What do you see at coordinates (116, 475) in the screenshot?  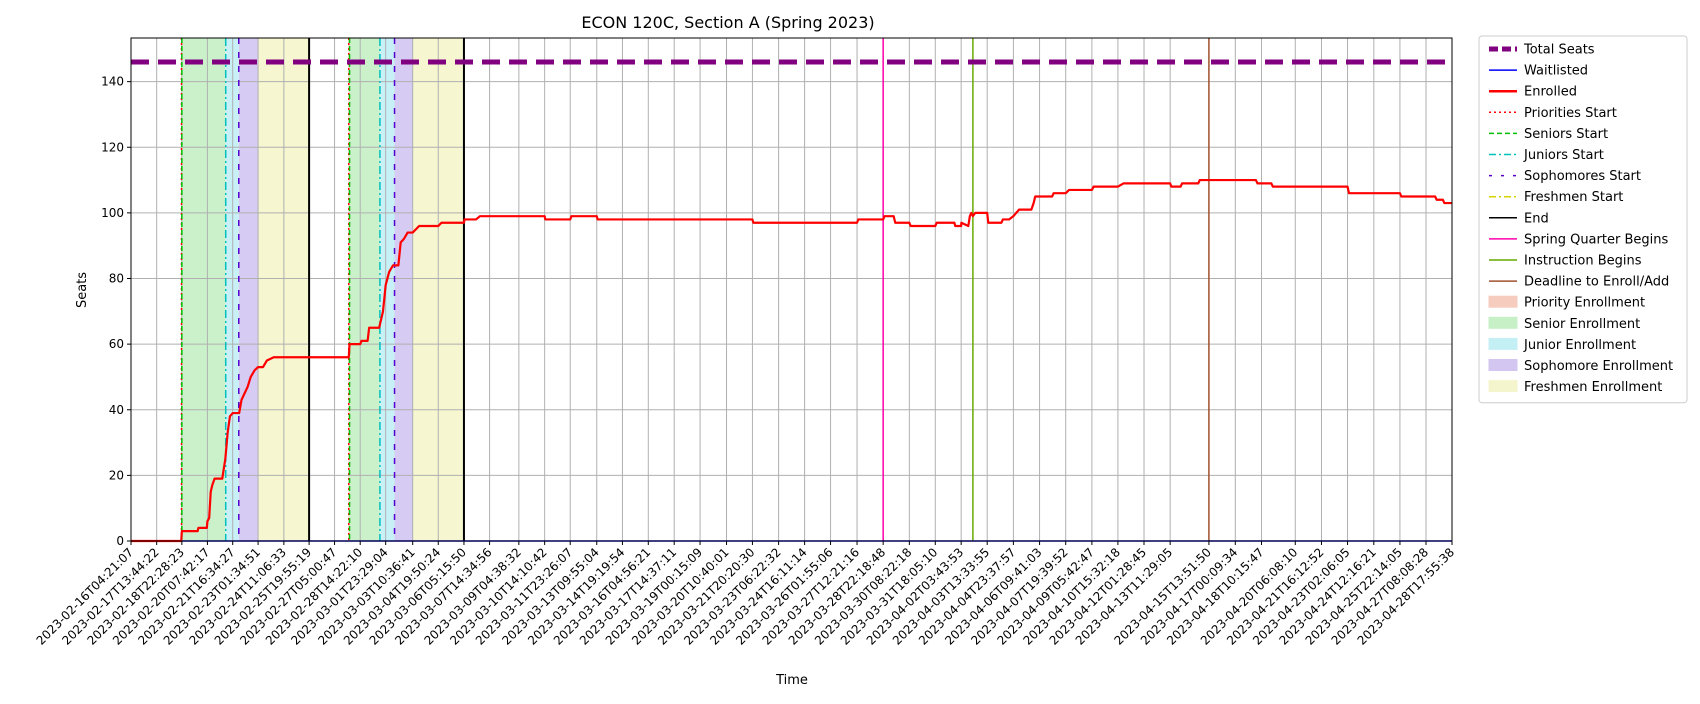 I see `y-tick-label: 20` at bounding box center [116, 475].